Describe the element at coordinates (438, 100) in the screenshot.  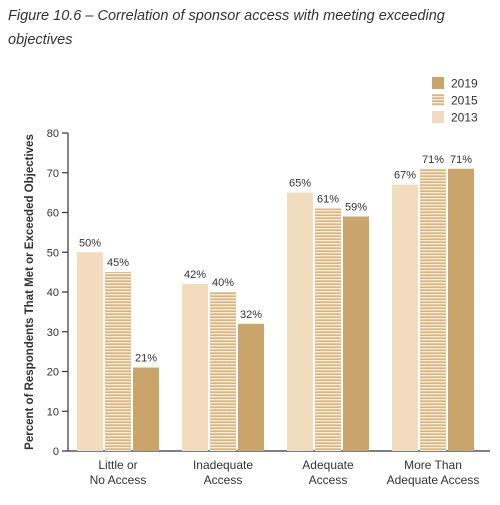
I see `legend-swatch-2015` at that location.